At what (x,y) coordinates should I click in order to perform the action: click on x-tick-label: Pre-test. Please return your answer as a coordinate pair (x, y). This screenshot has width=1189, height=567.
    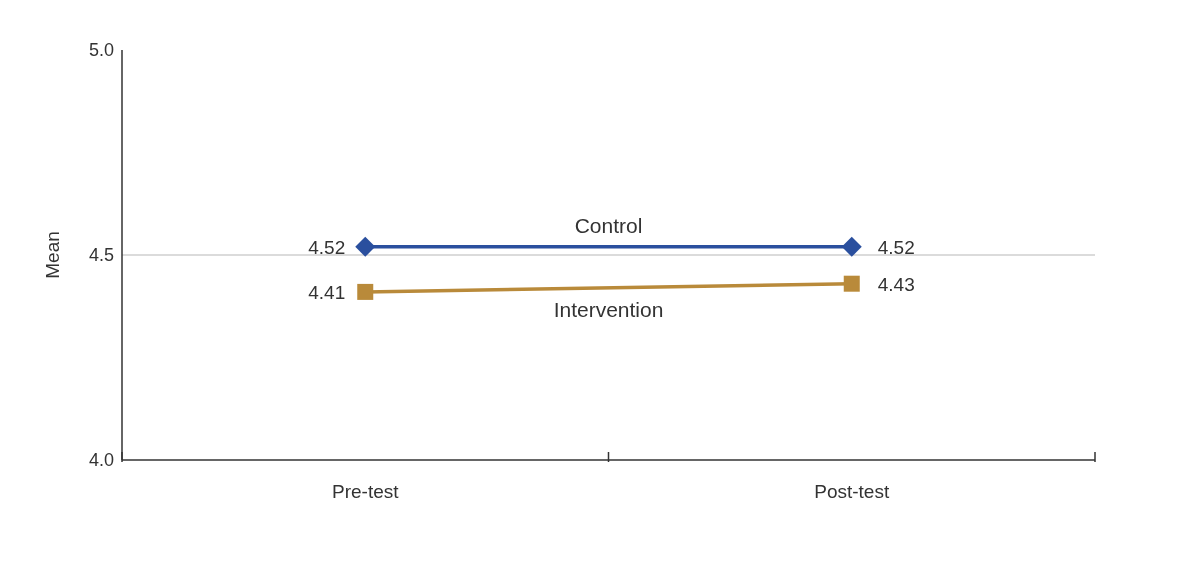
    Looking at the image, I should click on (365, 491).